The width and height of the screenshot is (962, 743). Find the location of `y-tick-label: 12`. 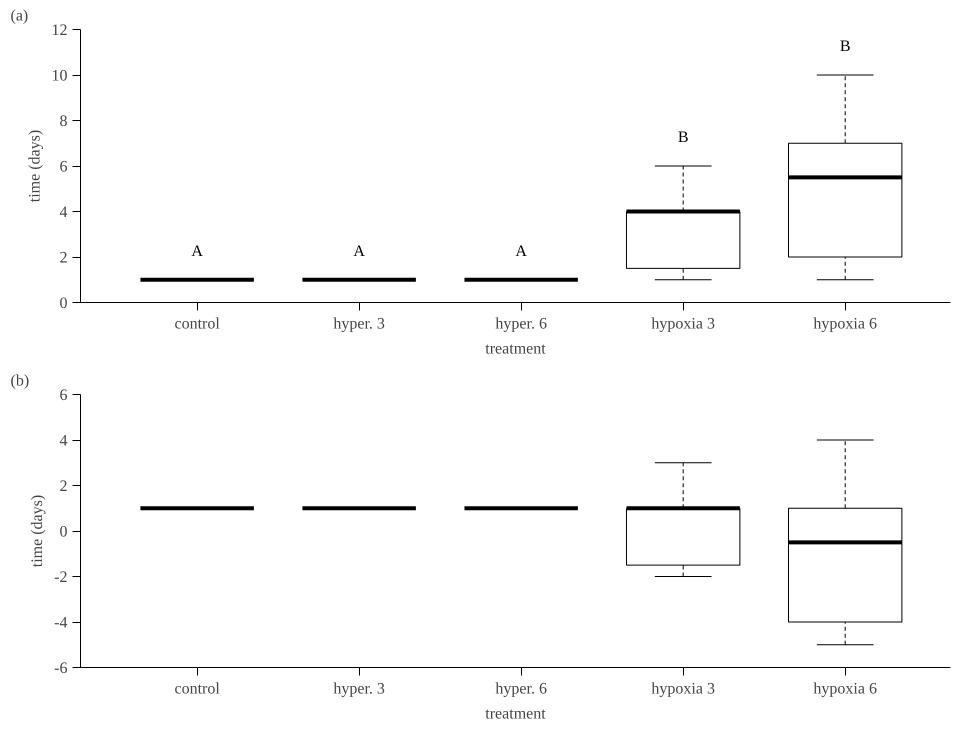

y-tick-label: 12 is located at coordinates (60, 30).